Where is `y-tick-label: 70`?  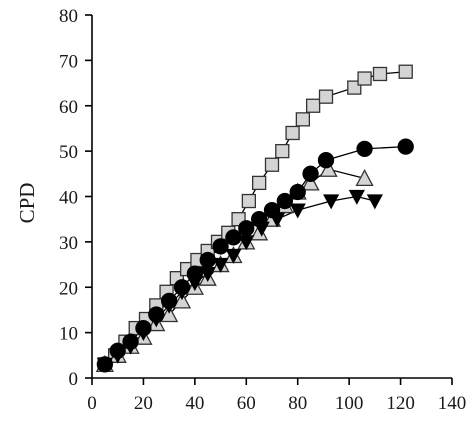
y-tick-label: 70 is located at coordinates (68, 61).